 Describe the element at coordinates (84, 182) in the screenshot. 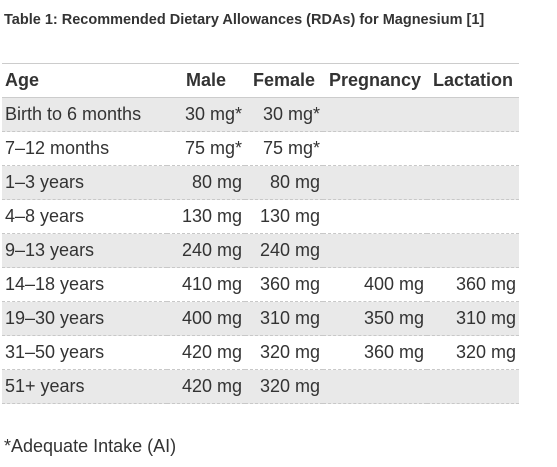

I see `cell-age: 1–3 years` at that location.